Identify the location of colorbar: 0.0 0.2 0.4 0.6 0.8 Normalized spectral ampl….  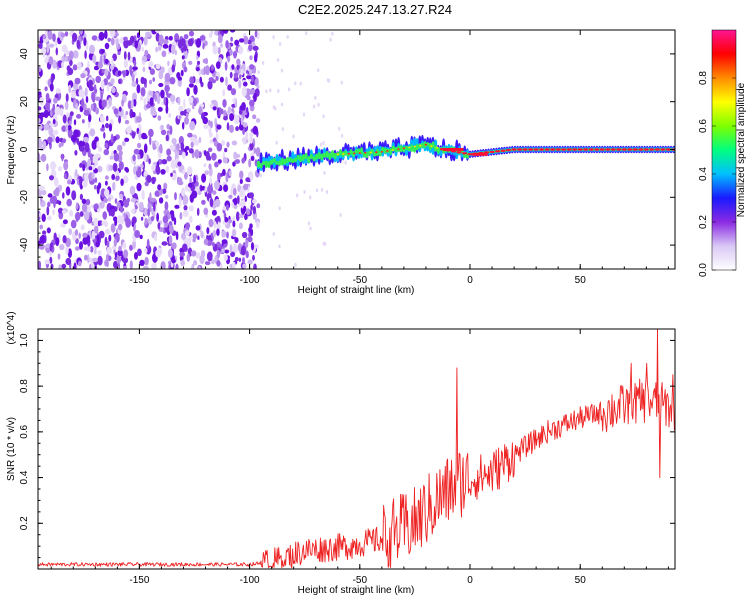
(722, 153).